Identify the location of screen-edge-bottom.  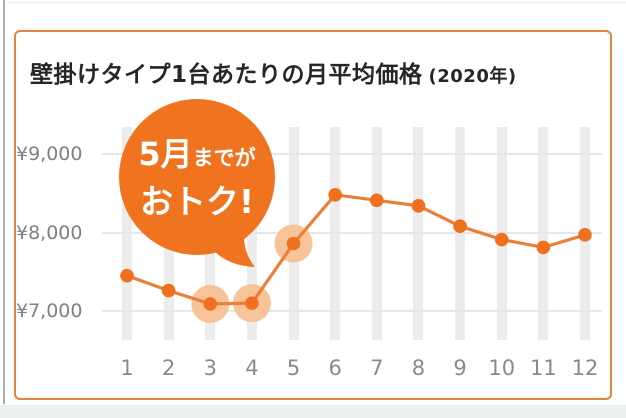
(313, 411).